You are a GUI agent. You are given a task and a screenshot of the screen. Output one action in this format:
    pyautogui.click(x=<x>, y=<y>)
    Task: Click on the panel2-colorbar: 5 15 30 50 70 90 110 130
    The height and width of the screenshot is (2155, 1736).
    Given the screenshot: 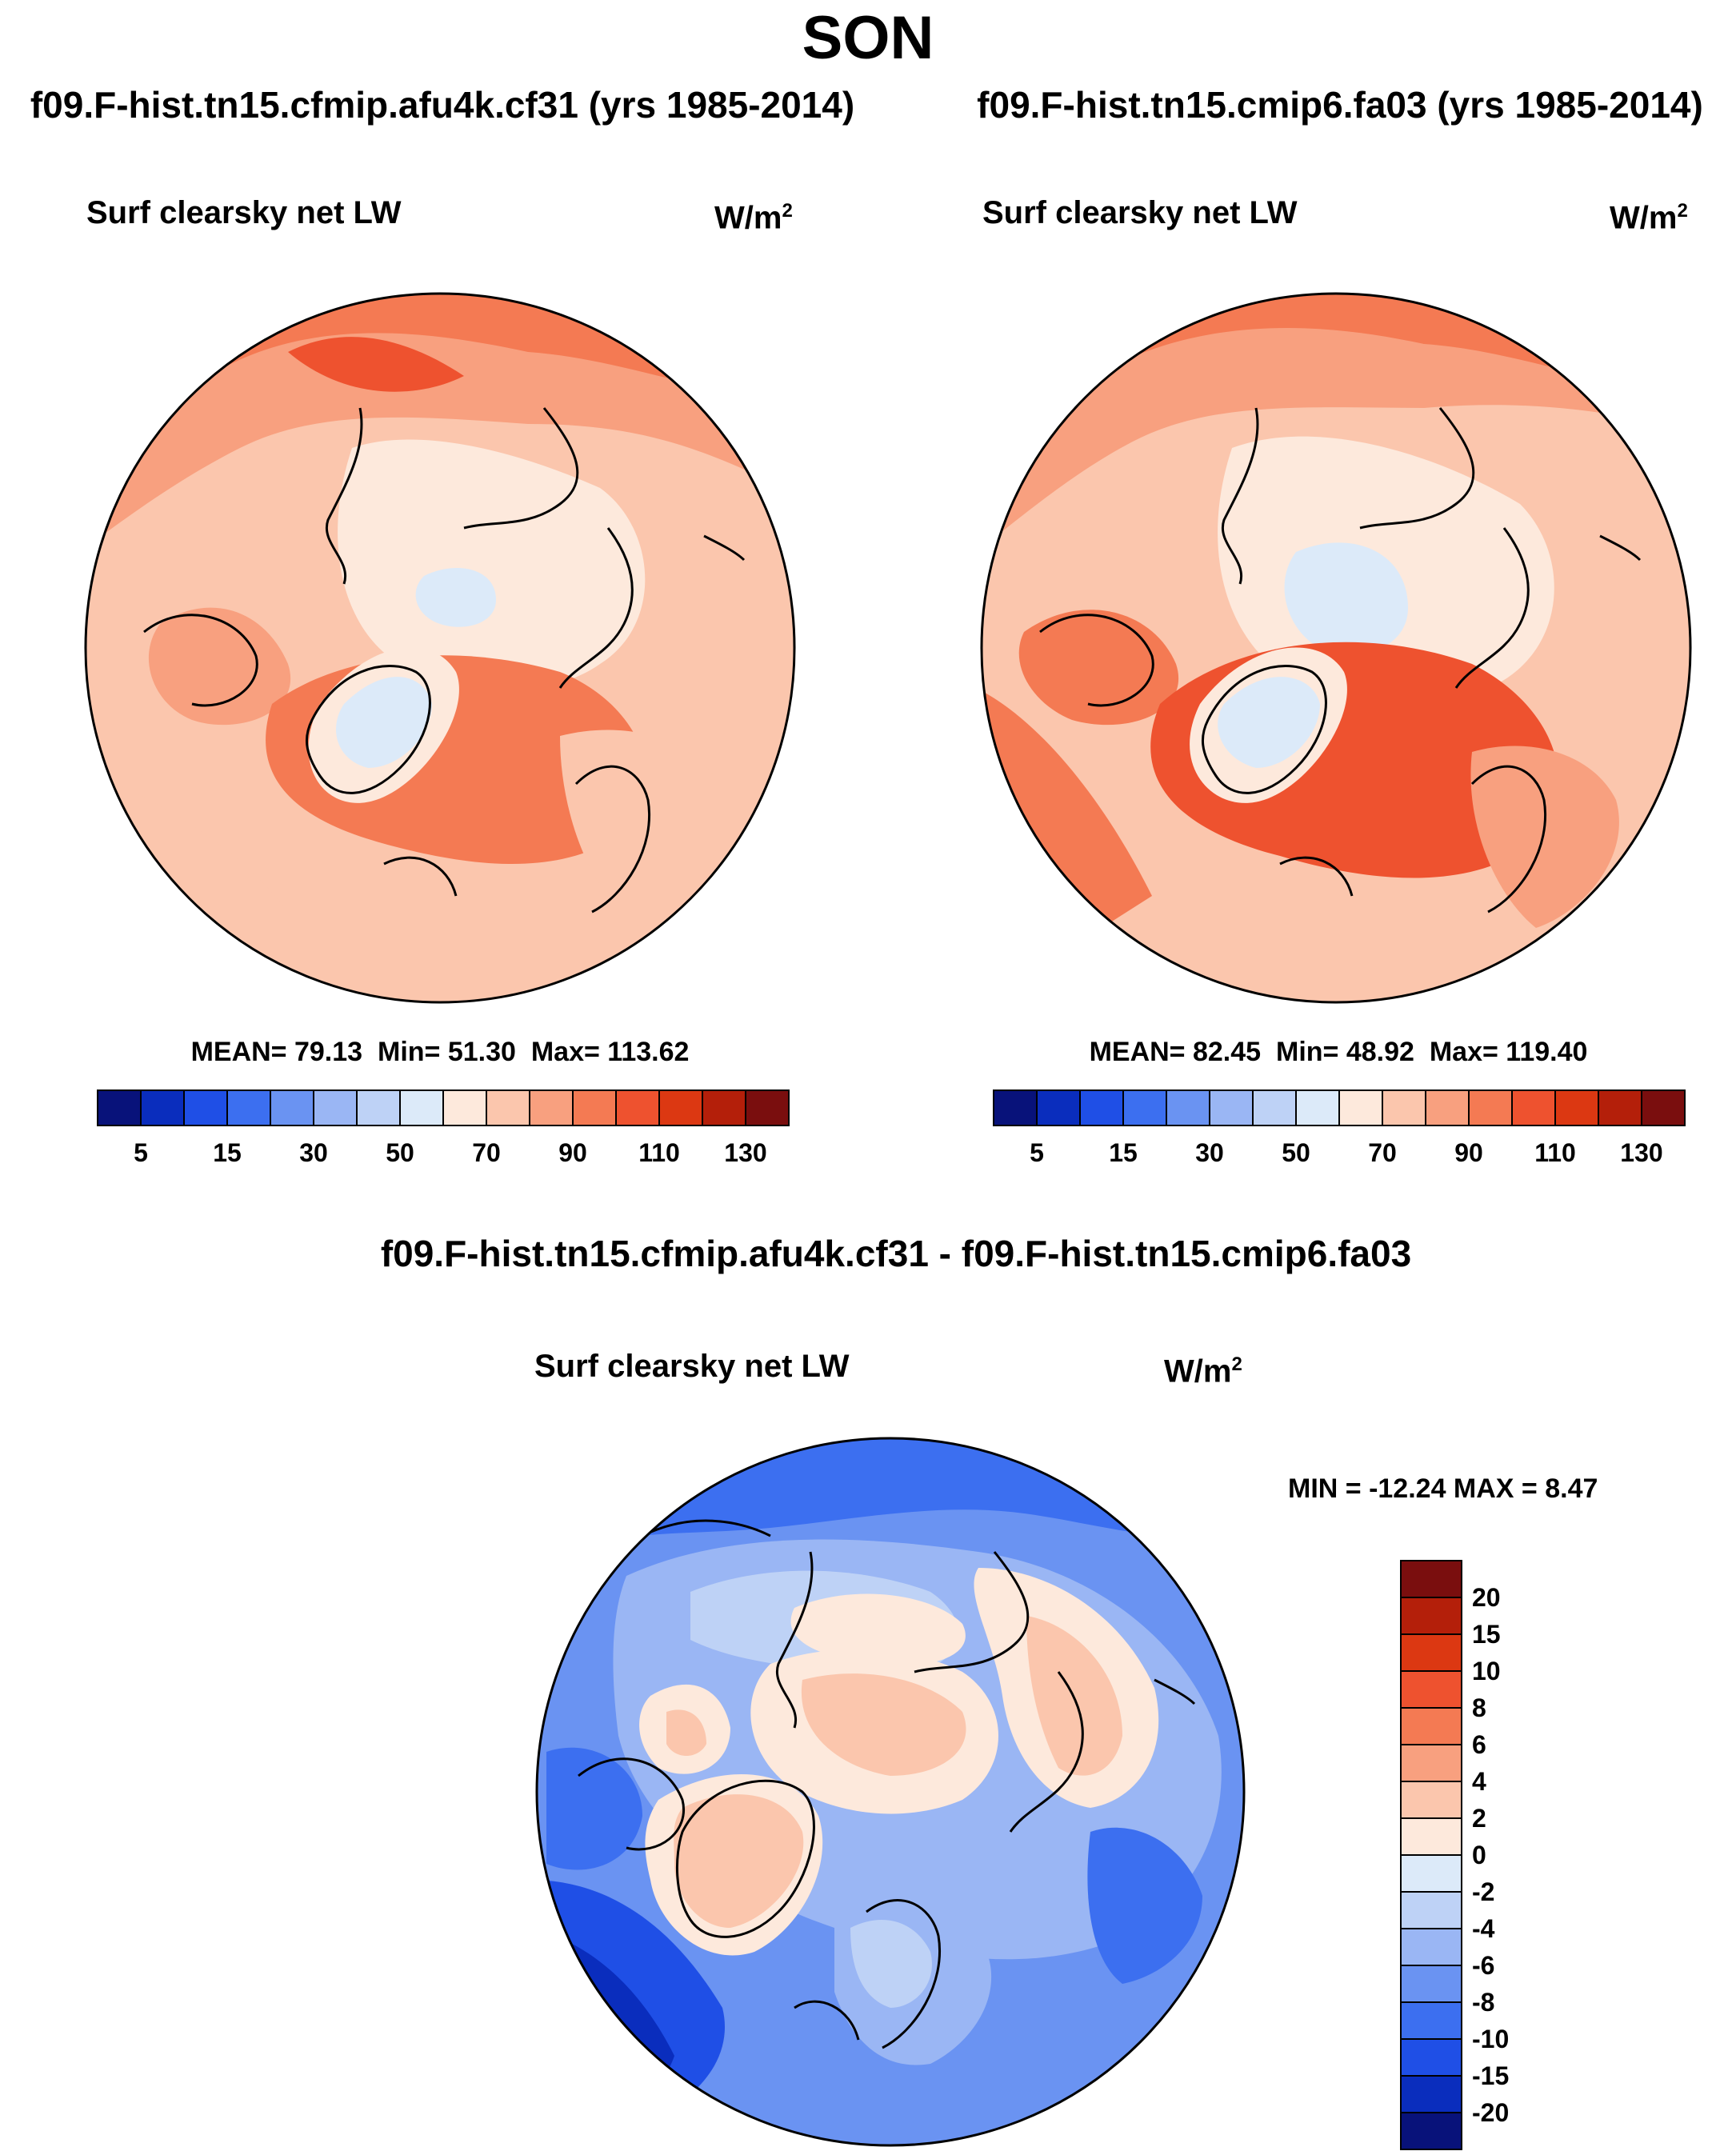 What is the action you would take?
    pyautogui.click(x=1339, y=1128)
    